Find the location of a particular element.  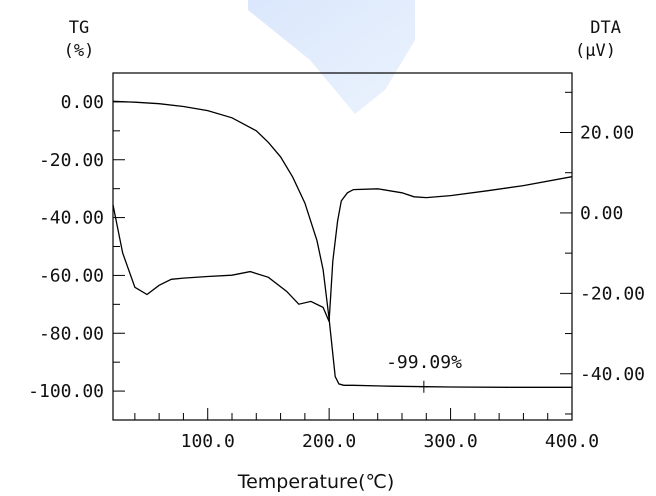

x-tick-label: 400.0 is located at coordinates (572, 441).